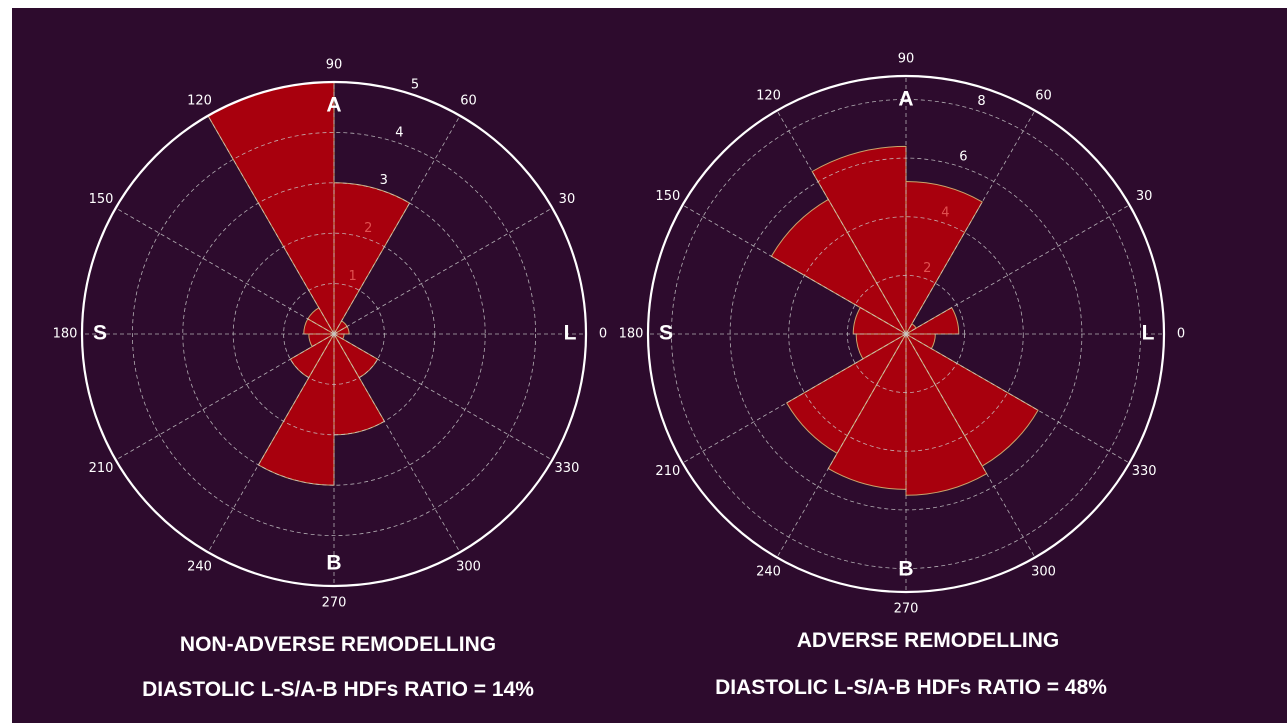 This screenshot has height=723, width=1287. Describe the element at coordinates (666, 333) in the screenshot. I see `right-direction-label-left: S` at that location.